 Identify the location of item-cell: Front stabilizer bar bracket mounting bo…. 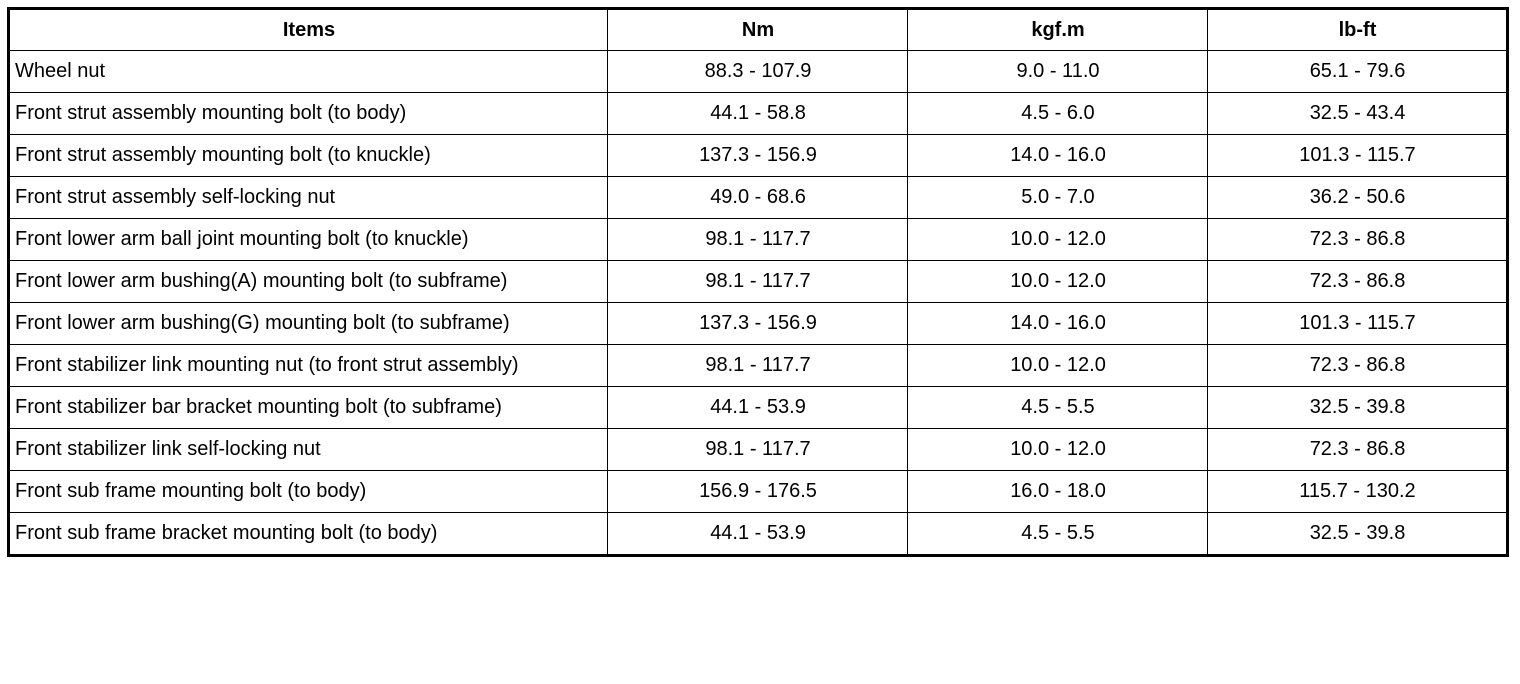
(308, 407).